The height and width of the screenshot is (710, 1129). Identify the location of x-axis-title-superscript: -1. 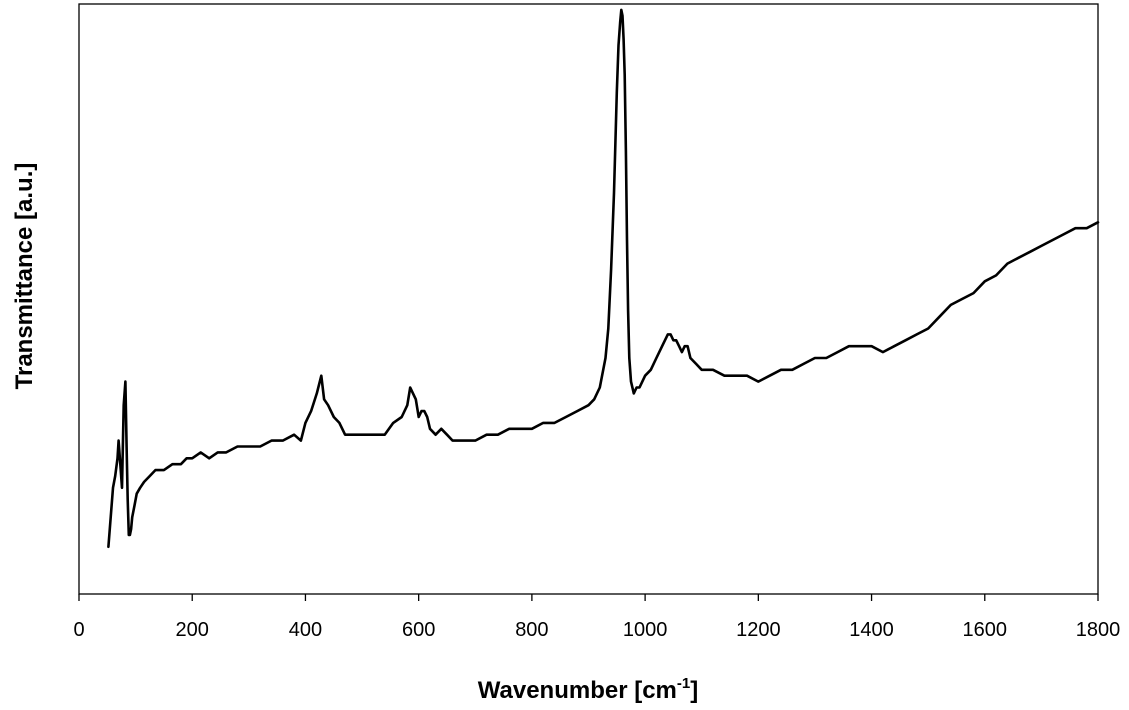
(683, 683).